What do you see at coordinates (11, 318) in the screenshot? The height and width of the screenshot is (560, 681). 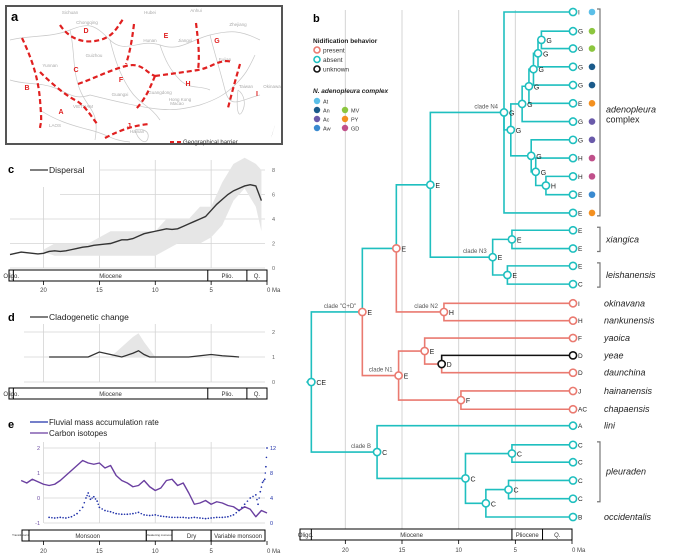 I see `panel-label-d: d` at bounding box center [11, 318].